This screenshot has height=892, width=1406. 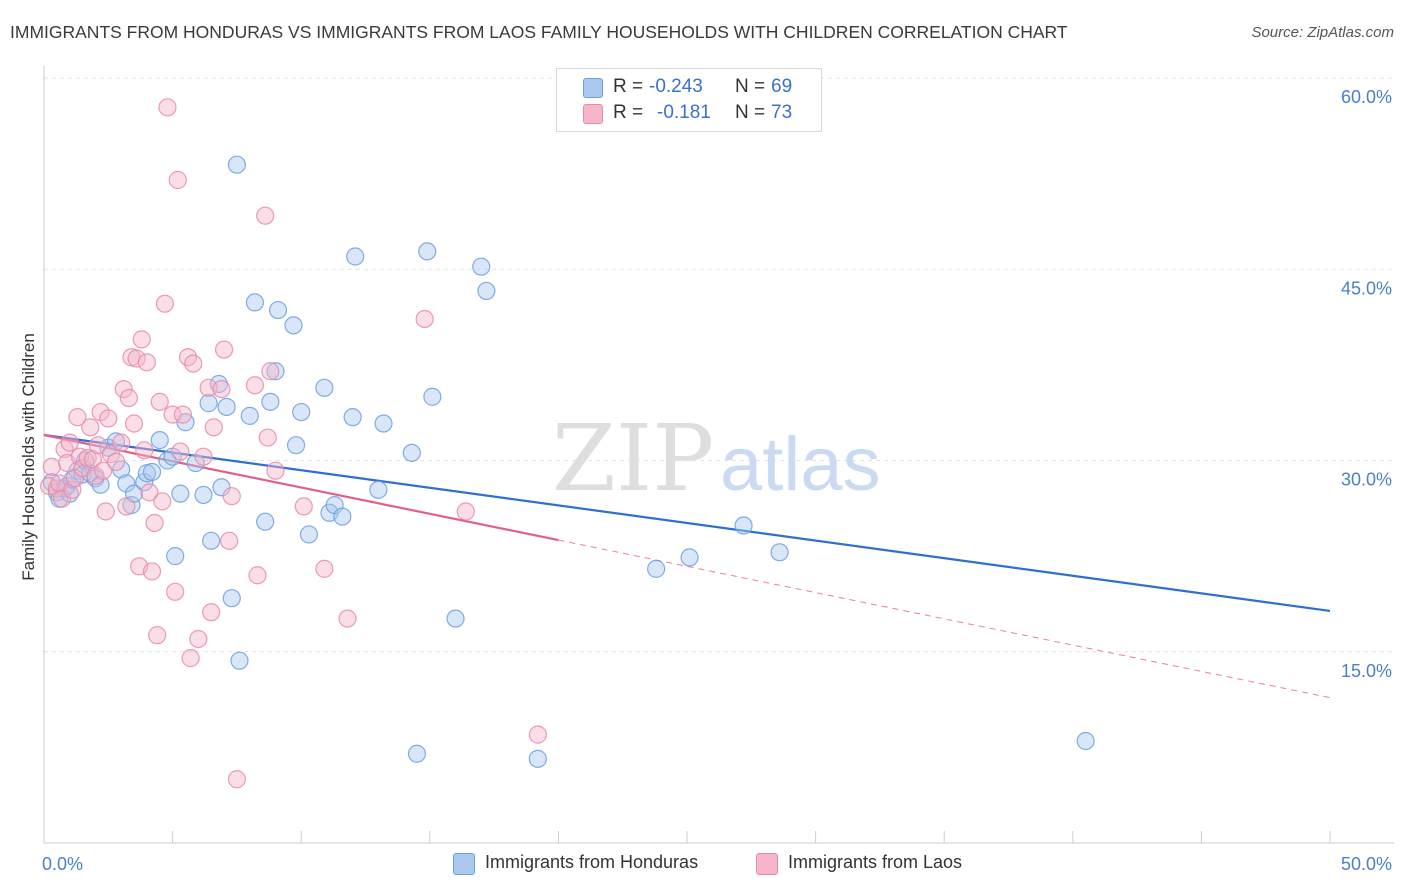 What do you see at coordinates (800, 464) in the screenshot?
I see `watermark-atlas: atlas` at bounding box center [800, 464].